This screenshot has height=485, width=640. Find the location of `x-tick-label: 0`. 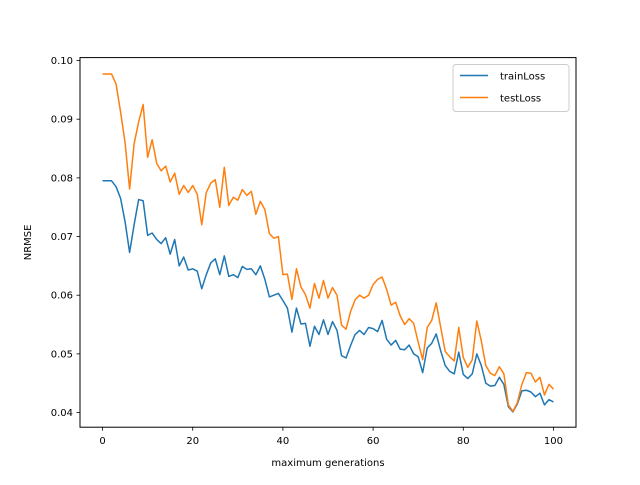

x-tick-label: 0 is located at coordinates (102, 441).